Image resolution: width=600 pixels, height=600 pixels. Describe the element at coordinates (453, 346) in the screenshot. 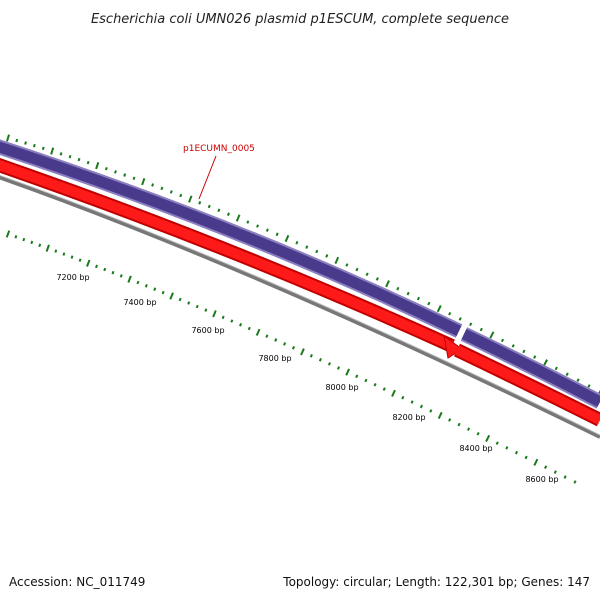

I see `reverse-gene-arrowhead` at that location.